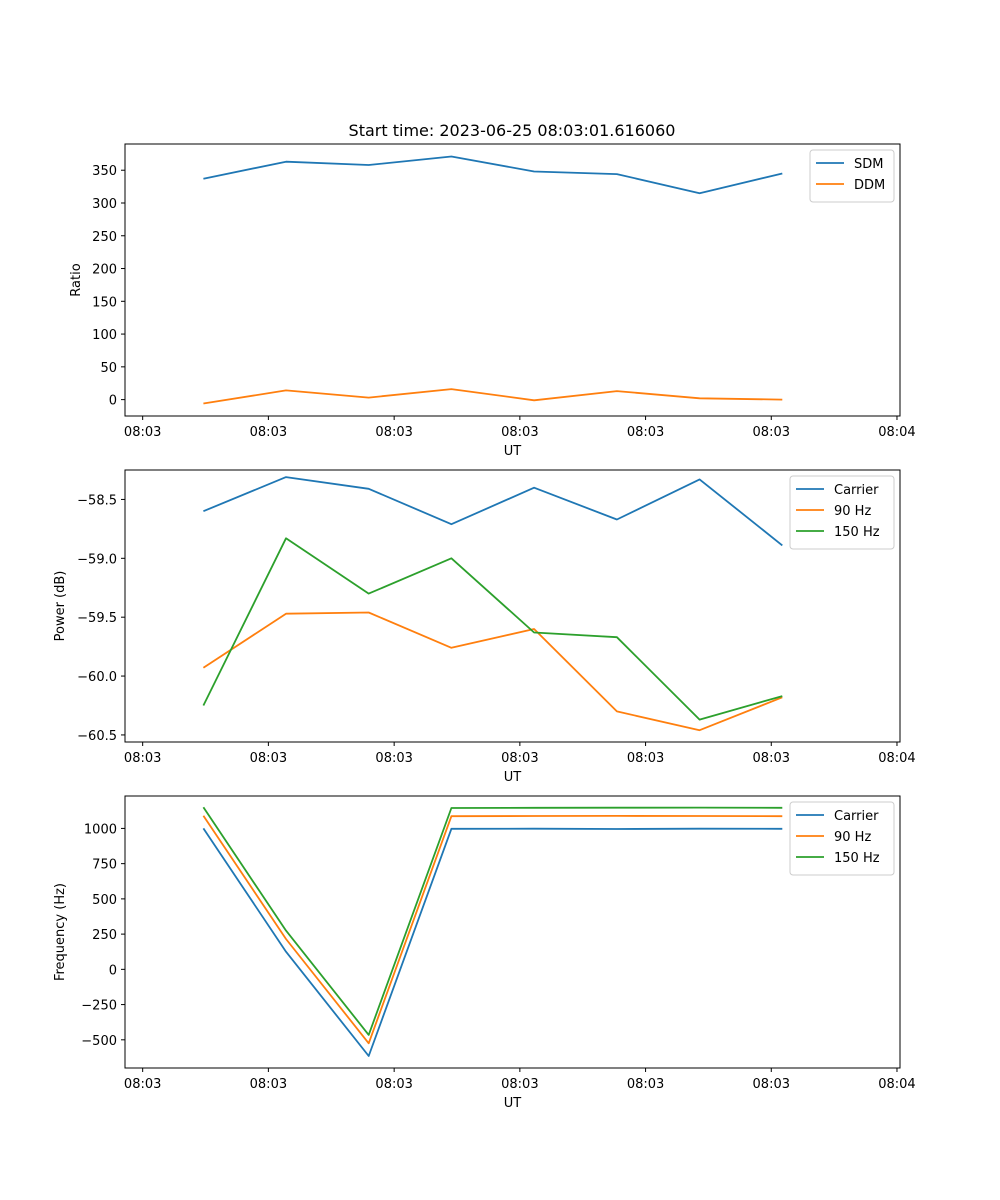 This screenshot has height=1200, width=1000. I want to click on y-tick-label: −250, so click(99, 1006).